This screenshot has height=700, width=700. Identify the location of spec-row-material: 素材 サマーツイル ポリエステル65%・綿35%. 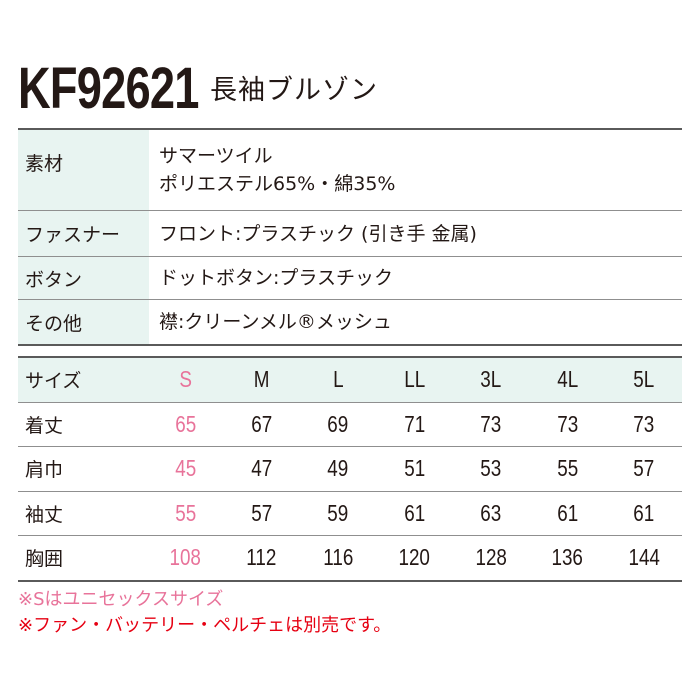
(350, 170).